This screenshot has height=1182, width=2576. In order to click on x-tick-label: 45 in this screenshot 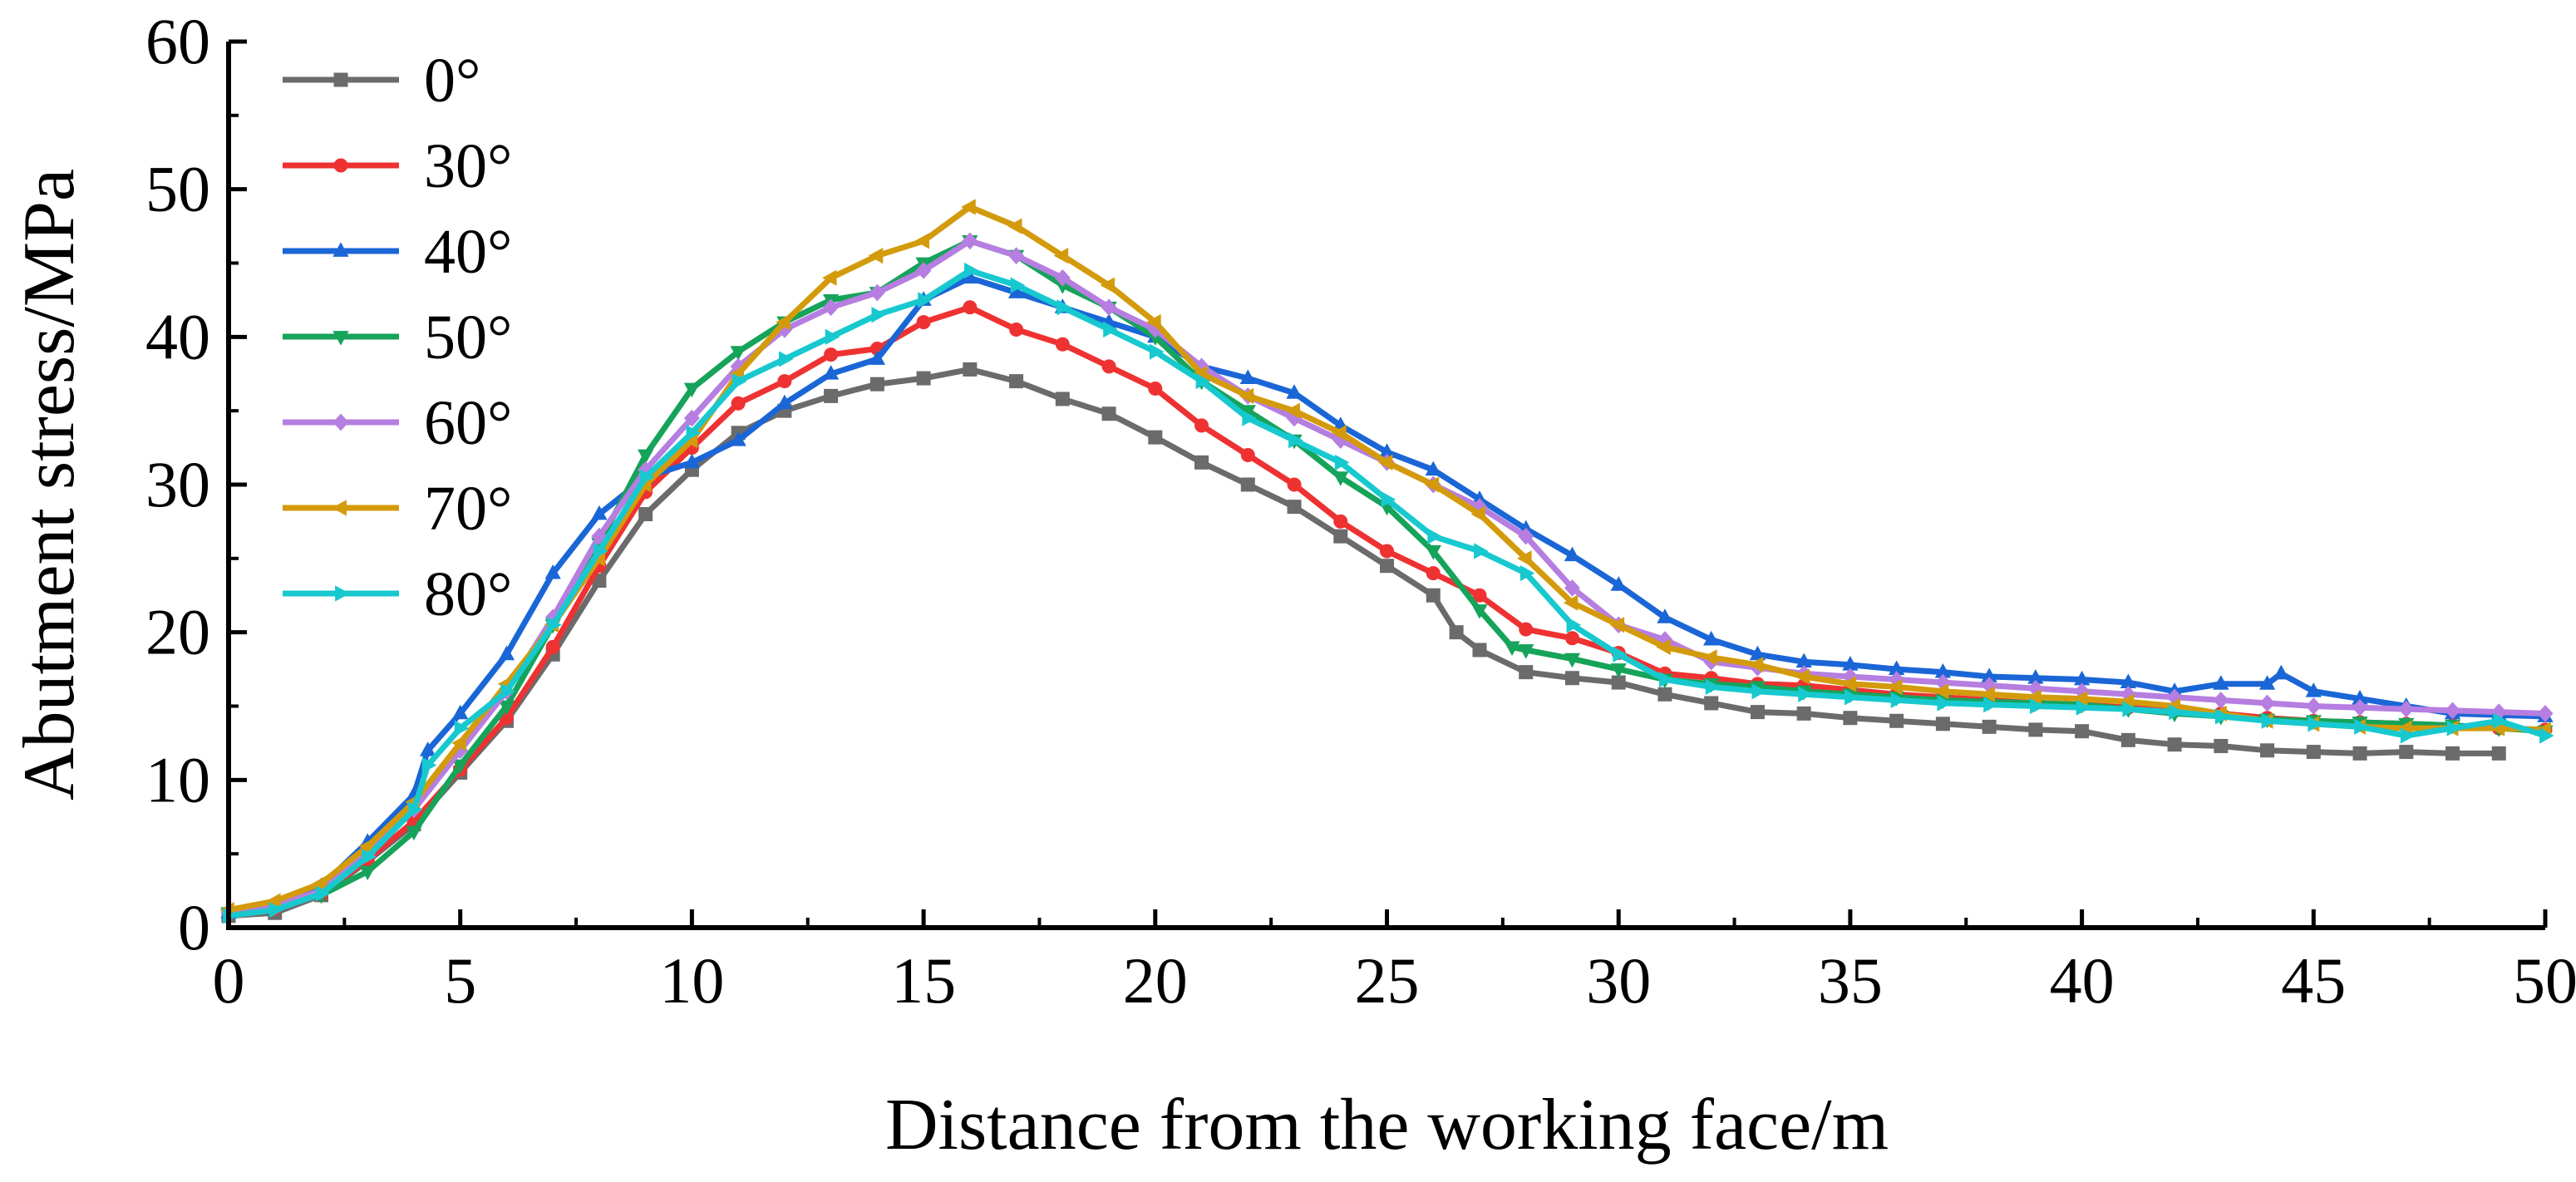, I will do `click(2313, 980)`.